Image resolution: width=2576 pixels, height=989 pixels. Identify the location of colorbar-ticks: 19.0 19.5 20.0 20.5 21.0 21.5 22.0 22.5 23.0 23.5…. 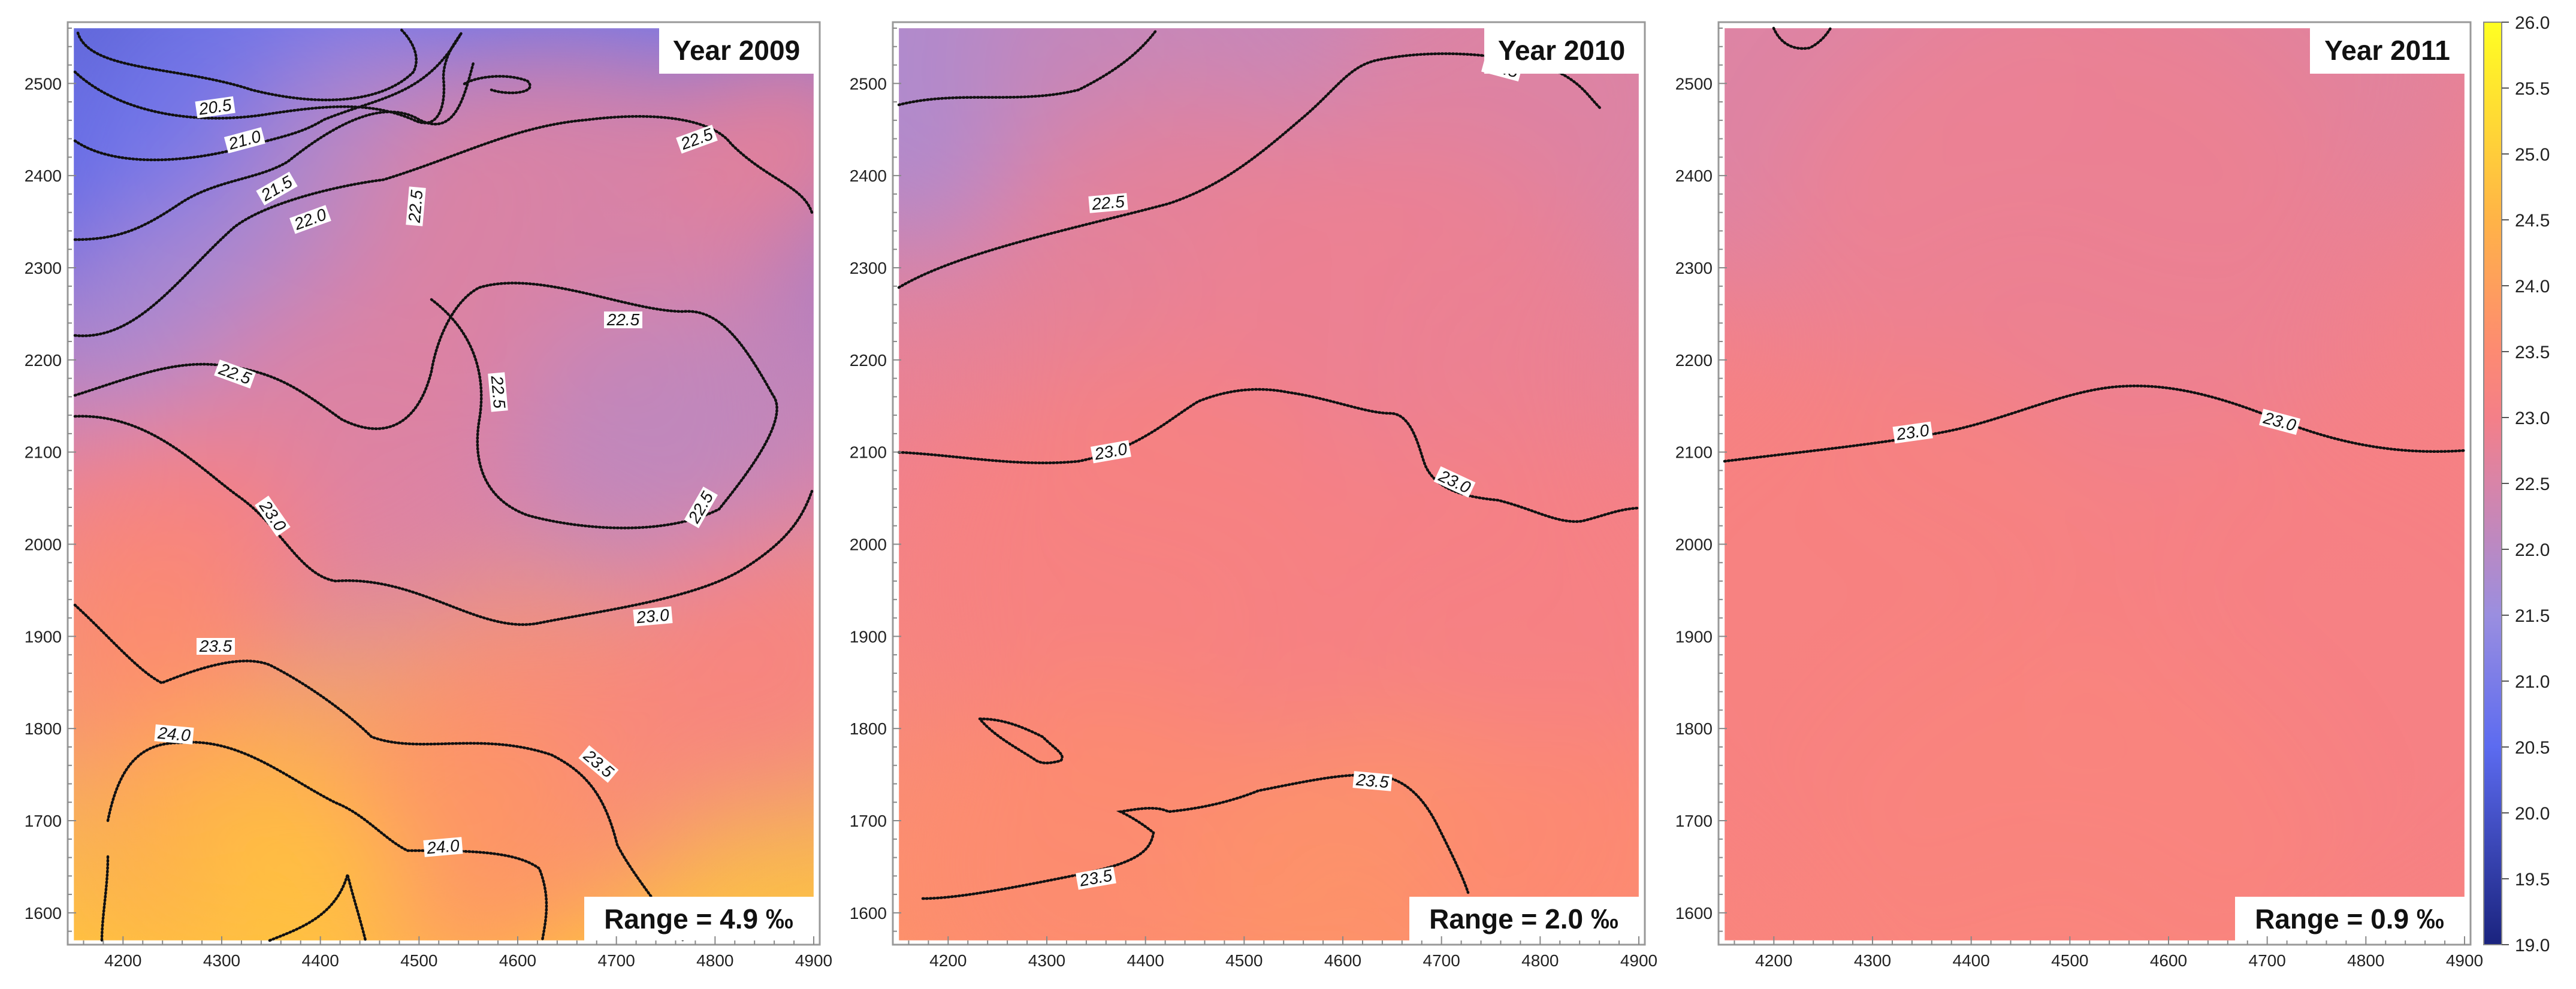
(2526, 484).